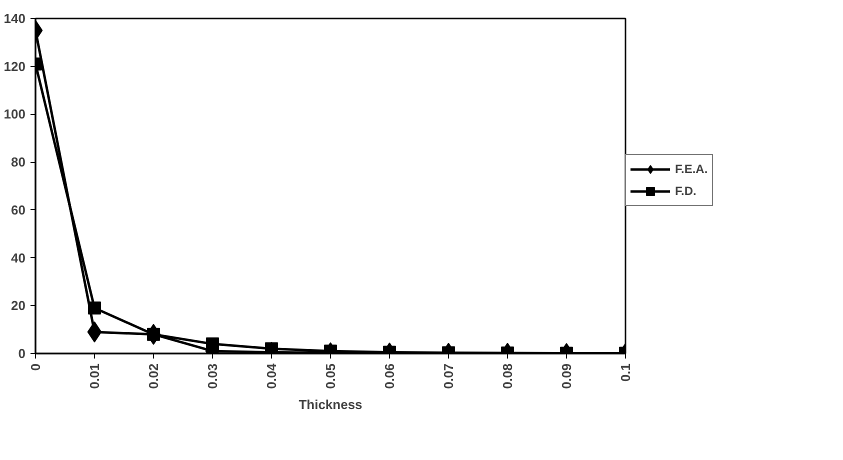 Image resolution: width=843 pixels, height=460 pixels. I want to click on y-tick-label: 40, so click(18, 258).